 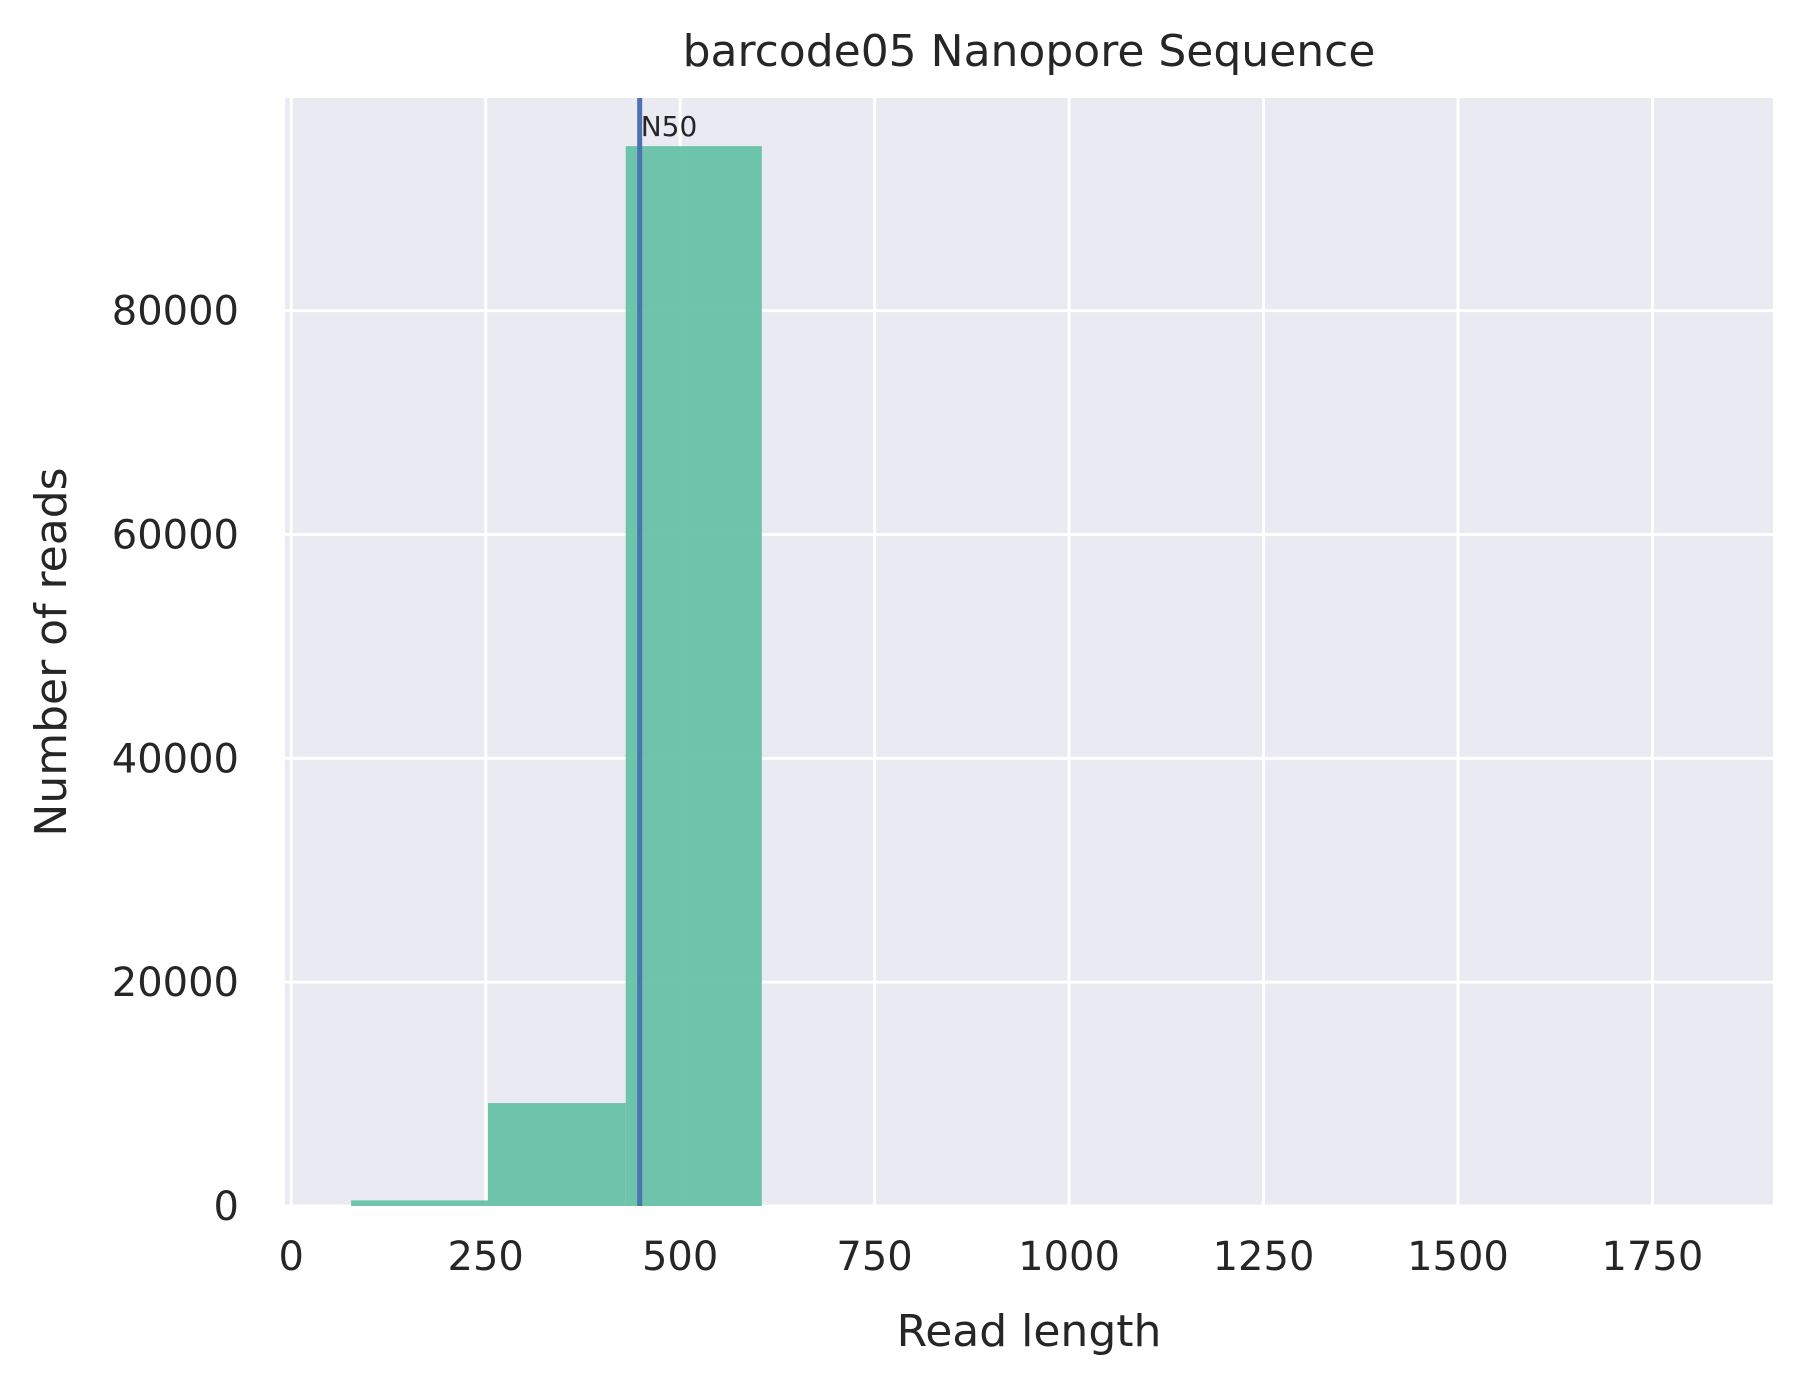 I want to click on chart-title: barcode05 Nanopore Sequence, so click(x=1029, y=51).